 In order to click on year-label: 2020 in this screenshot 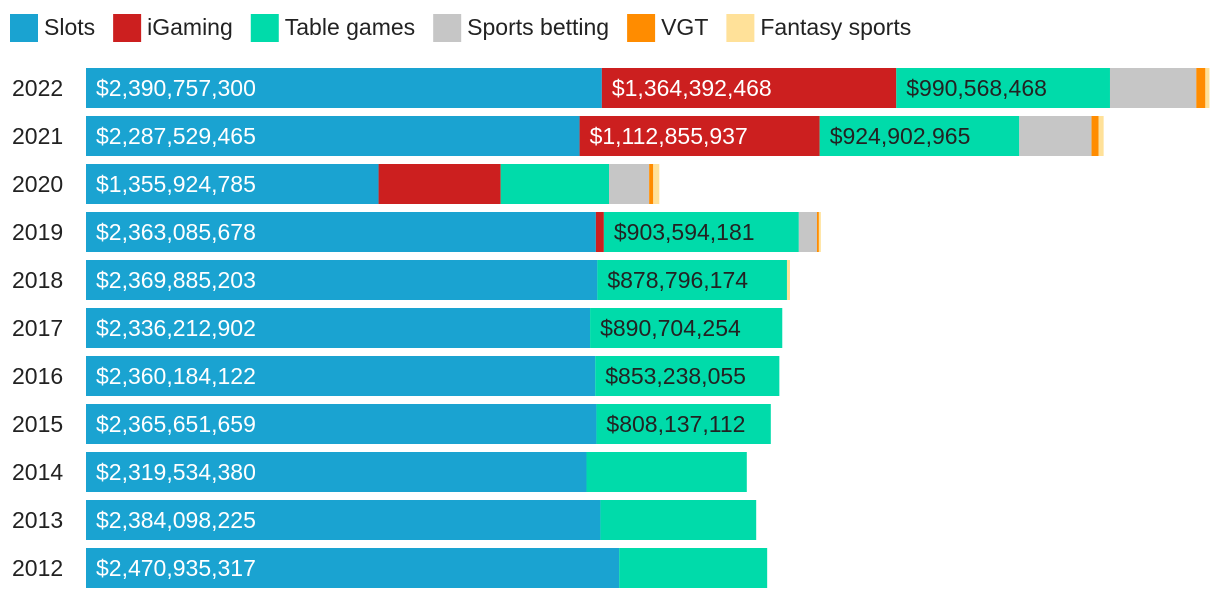, I will do `click(37, 184)`.